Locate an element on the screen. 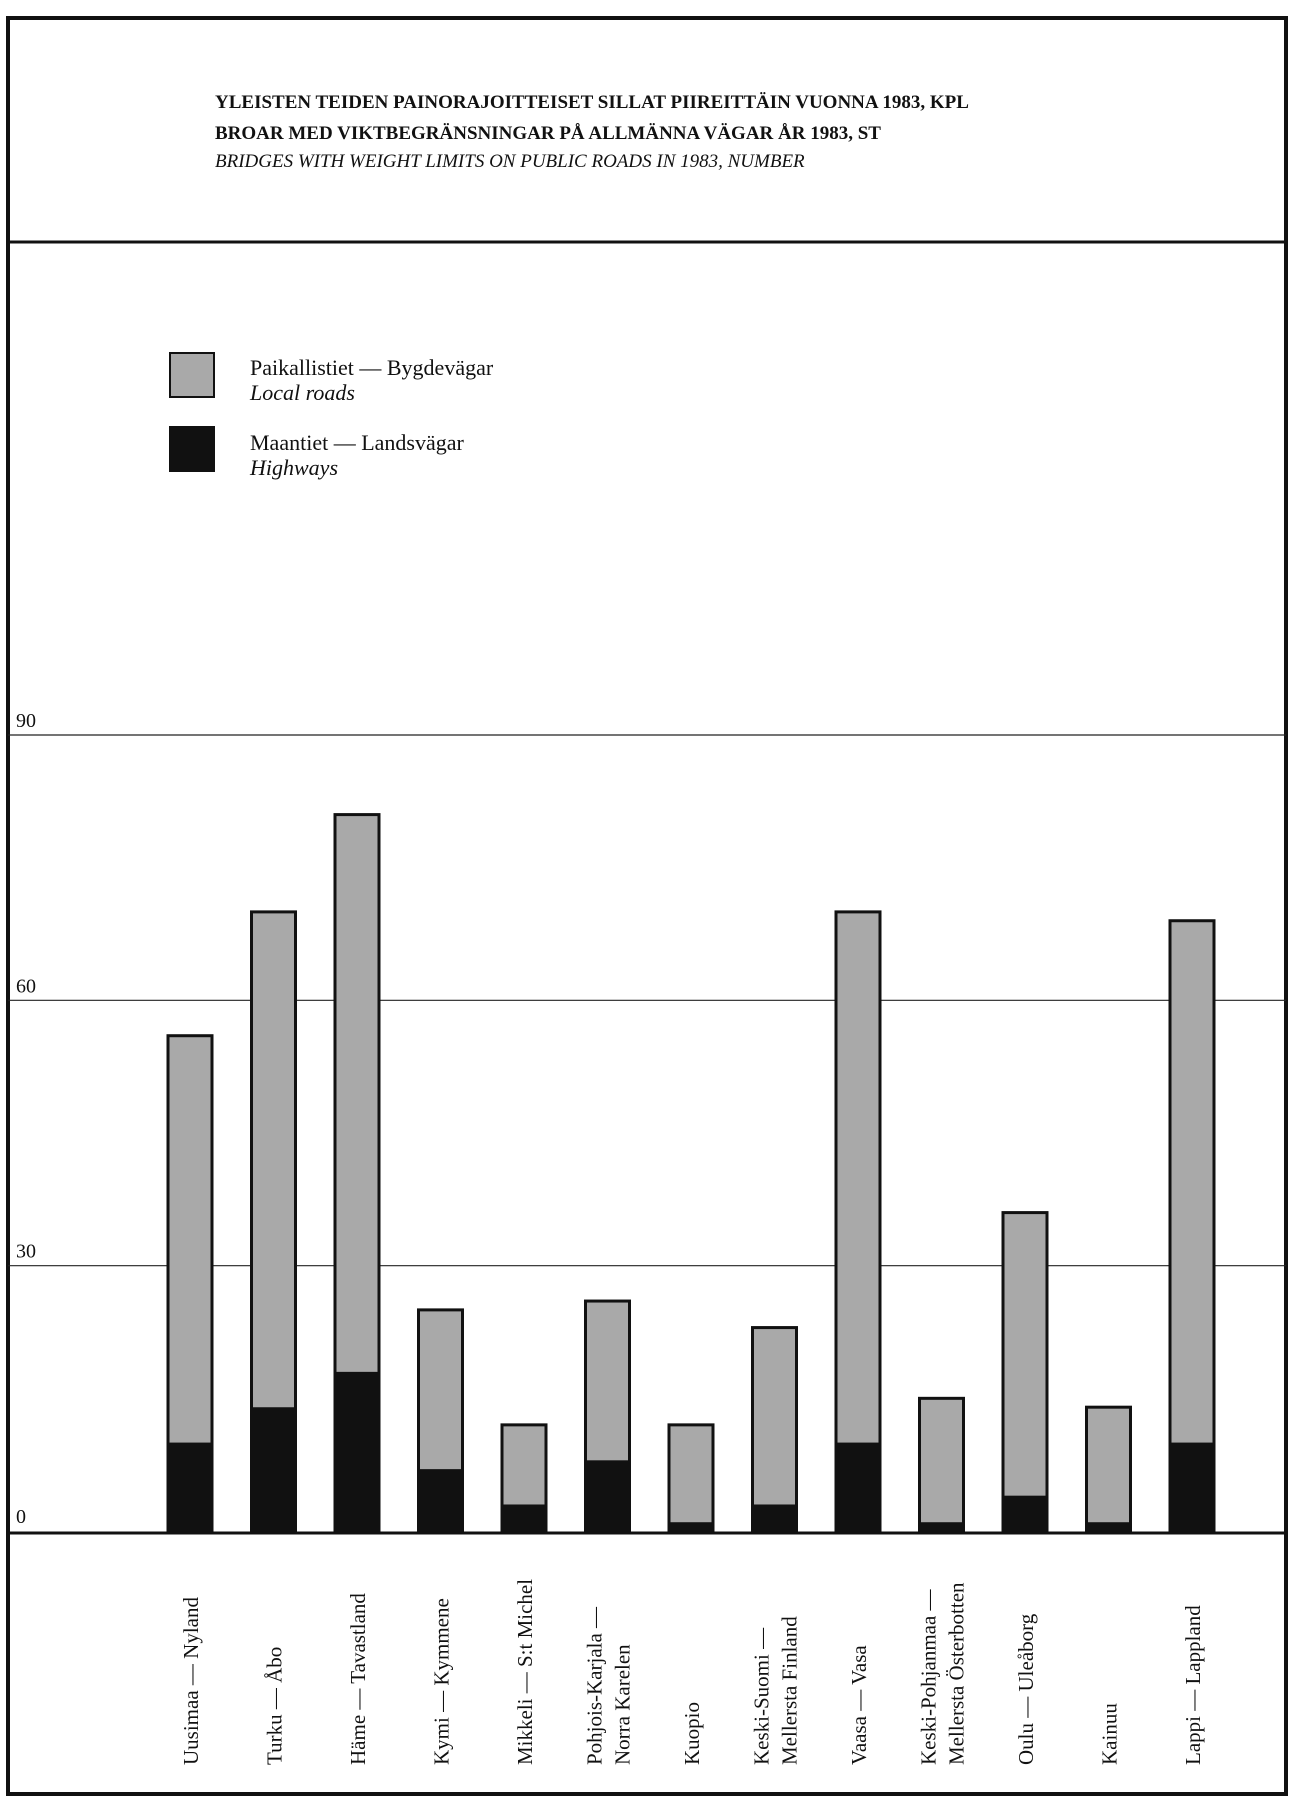 Image resolution: width=1306 pixels, height=1804 pixels. category-label: Keski-Suomi — is located at coordinates (762, 1696).